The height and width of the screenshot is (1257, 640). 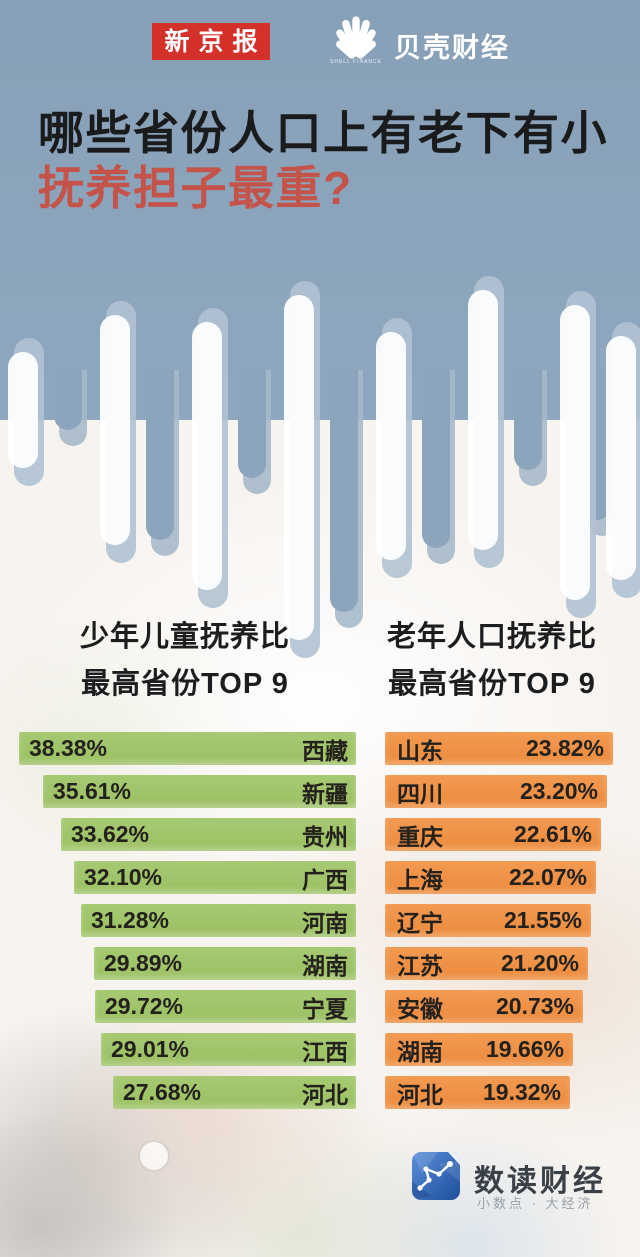 I want to click on green-bar-row: 38.38% 西藏, so click(x=187, y=748).